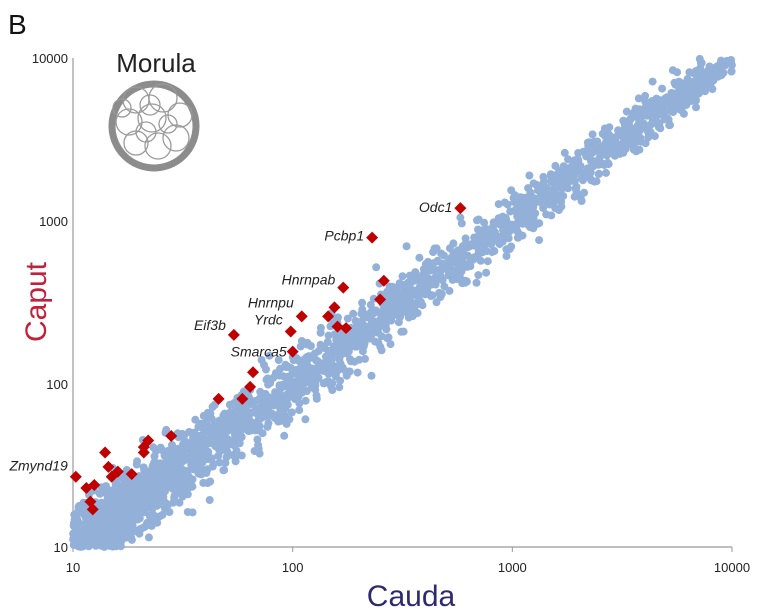  What do you see at coordinates (512, 567) in the screenshot?
I see `x-tick-label: 1000` at bounding box center [512, 567].